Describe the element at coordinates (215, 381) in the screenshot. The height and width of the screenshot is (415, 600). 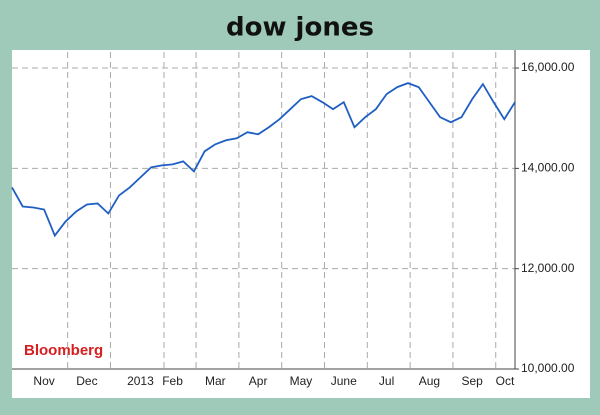
I see `x-tick-label: Mar` at that location.